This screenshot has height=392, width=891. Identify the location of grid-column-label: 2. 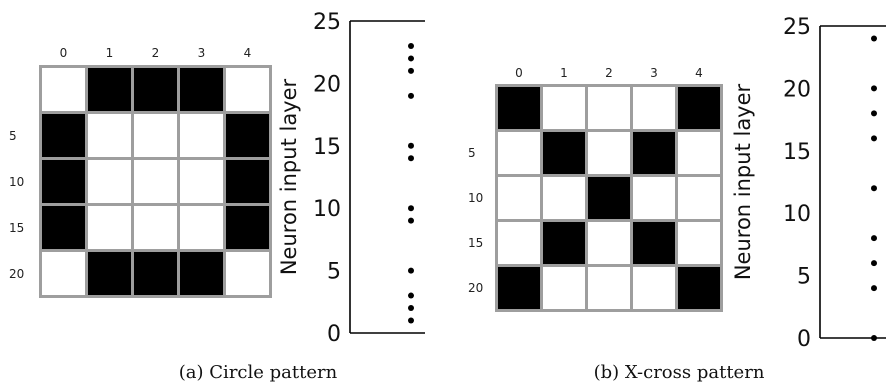
(609, 73).